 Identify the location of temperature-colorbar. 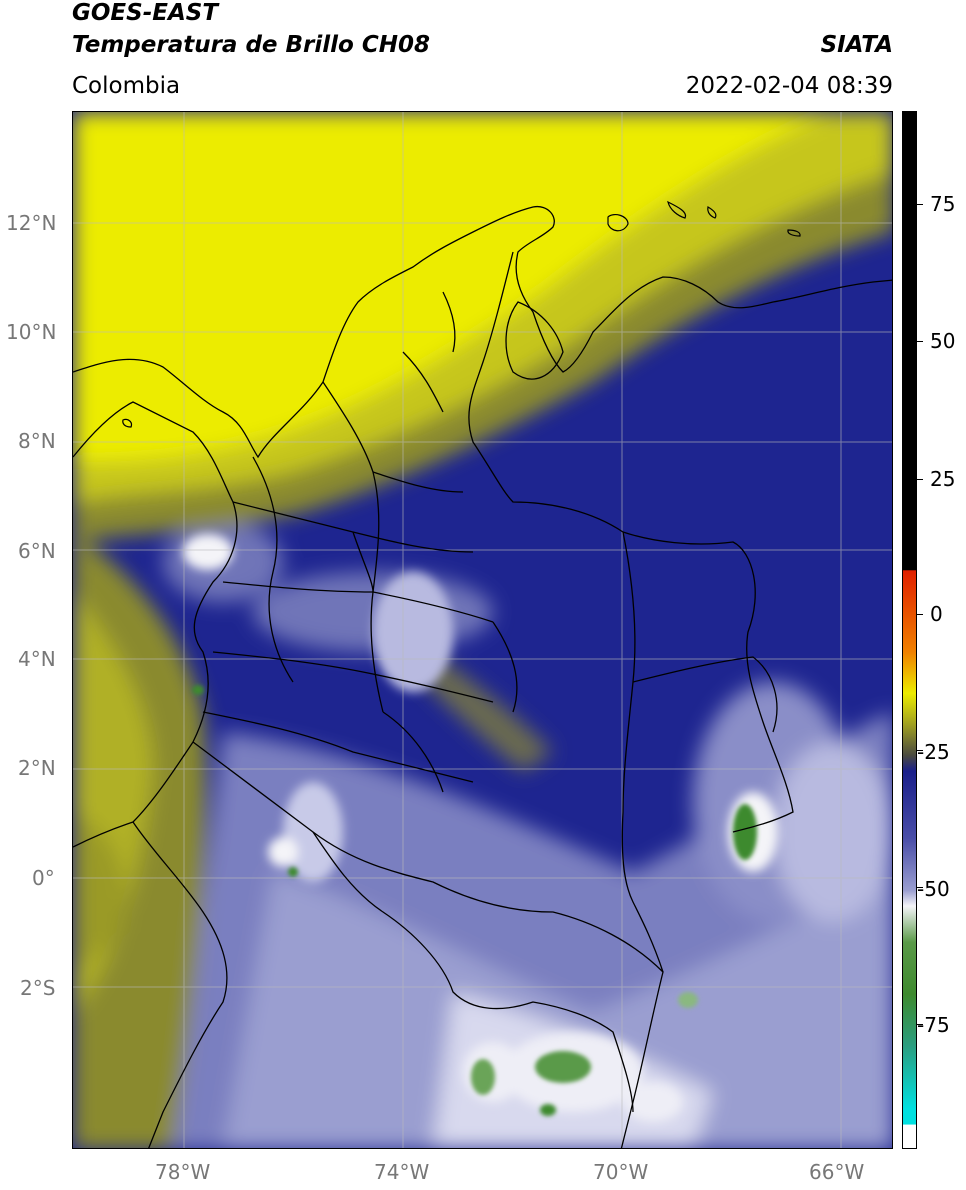
(909, 630).